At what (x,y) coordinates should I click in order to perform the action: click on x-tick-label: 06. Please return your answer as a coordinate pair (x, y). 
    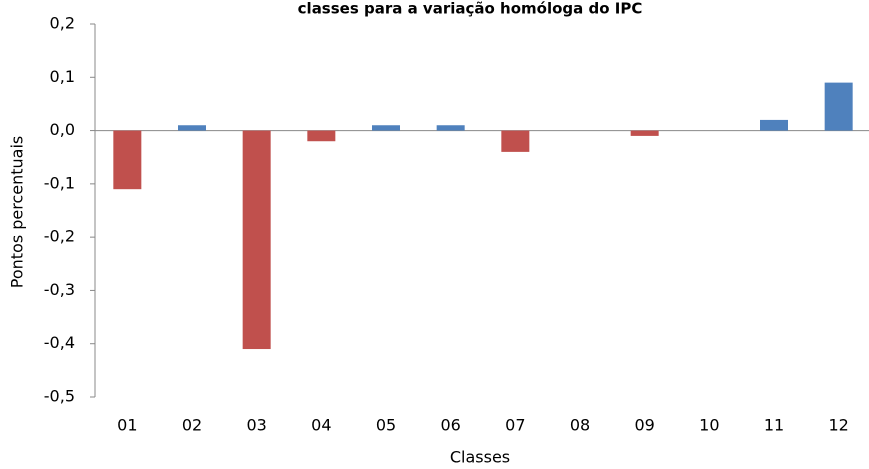
    Looking at the image, I should click on (450, 425).